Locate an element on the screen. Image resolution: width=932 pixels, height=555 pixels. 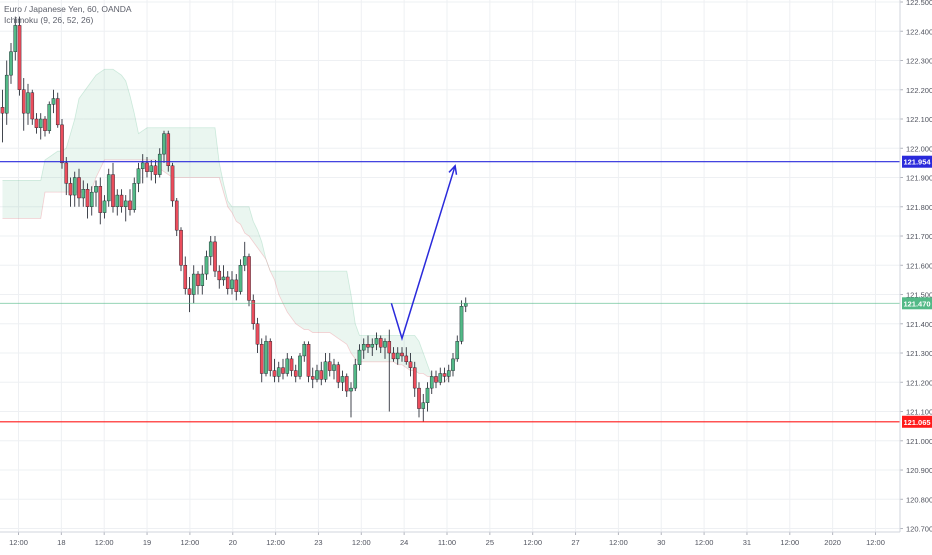
x-tick-label: 11:00 is located at coordinates (447, 542).